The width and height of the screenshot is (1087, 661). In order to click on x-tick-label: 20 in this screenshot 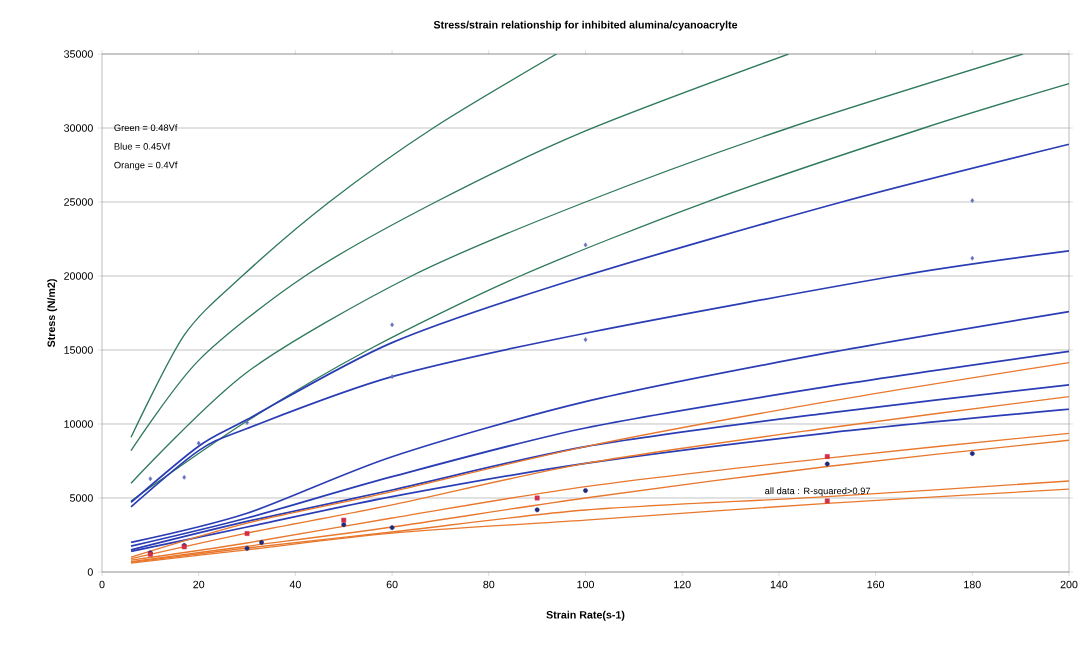, I will do `click(199, 584)`.